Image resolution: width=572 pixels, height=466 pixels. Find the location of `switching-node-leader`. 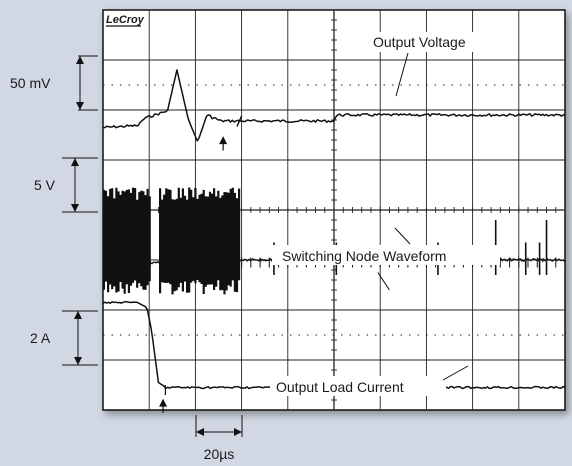

switching-node-leader is located at coordinates (402, 236).